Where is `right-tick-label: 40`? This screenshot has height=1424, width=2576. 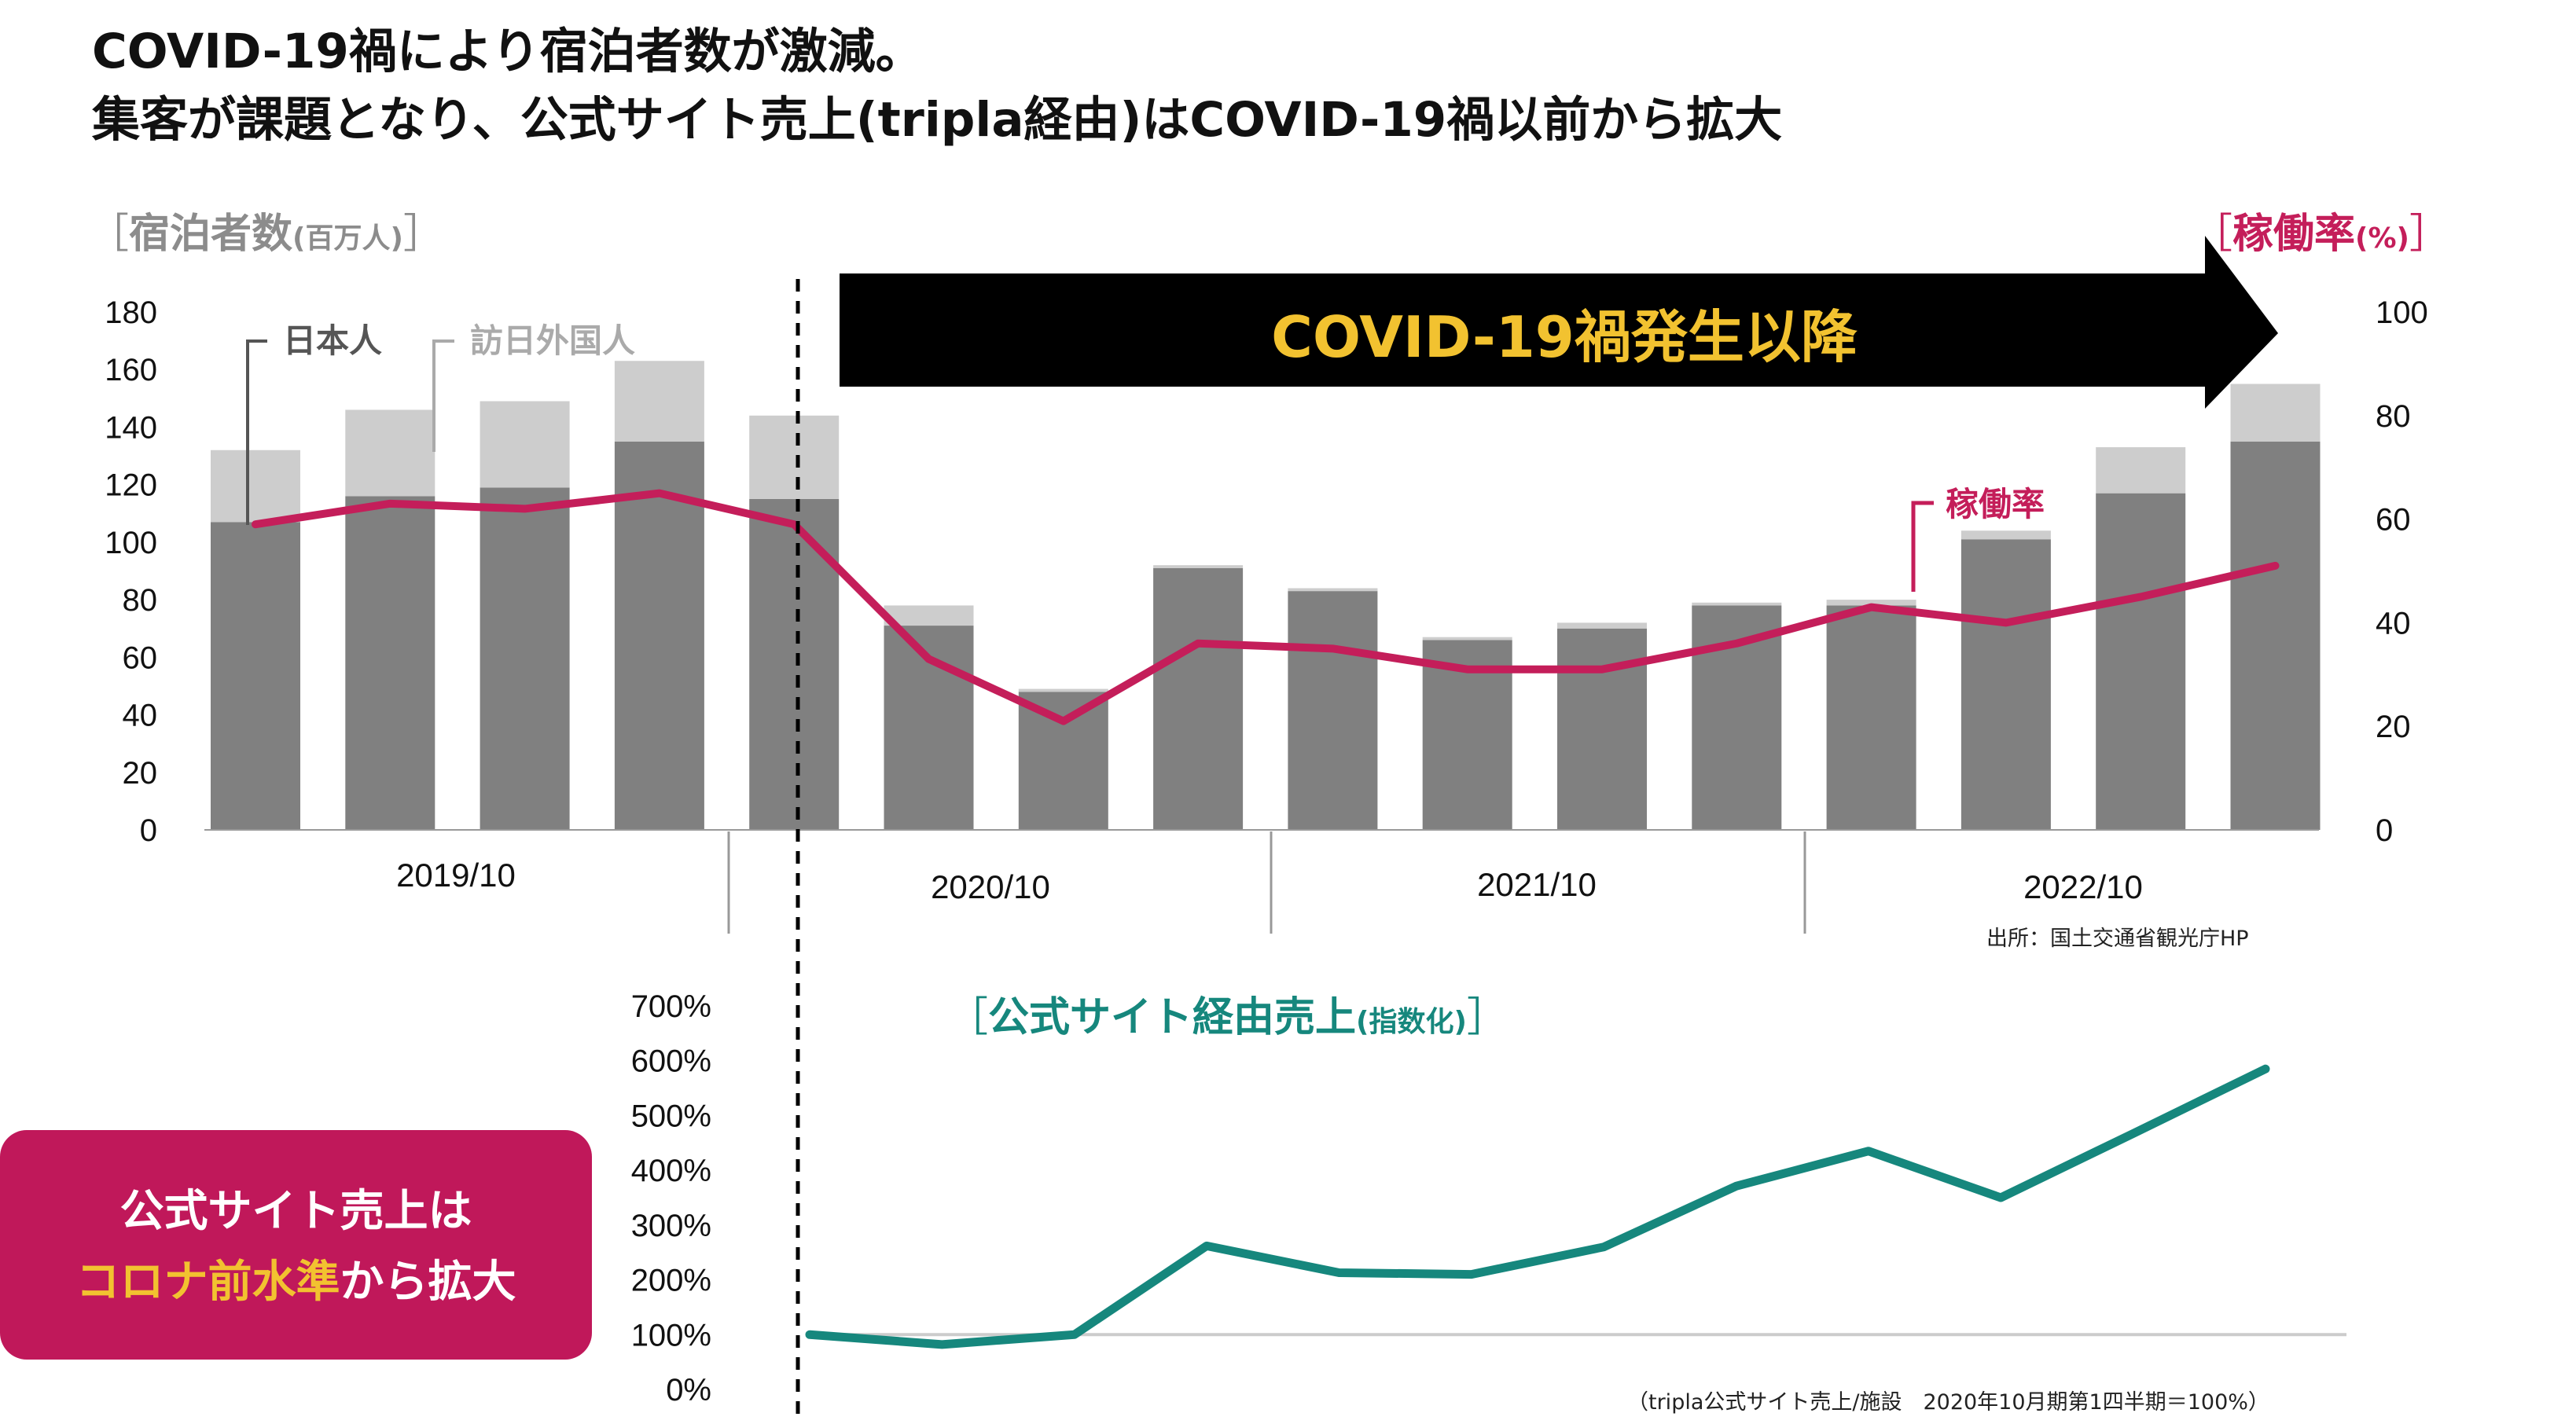
right-tick-label: 40 is located at coordinates (2393, 623).